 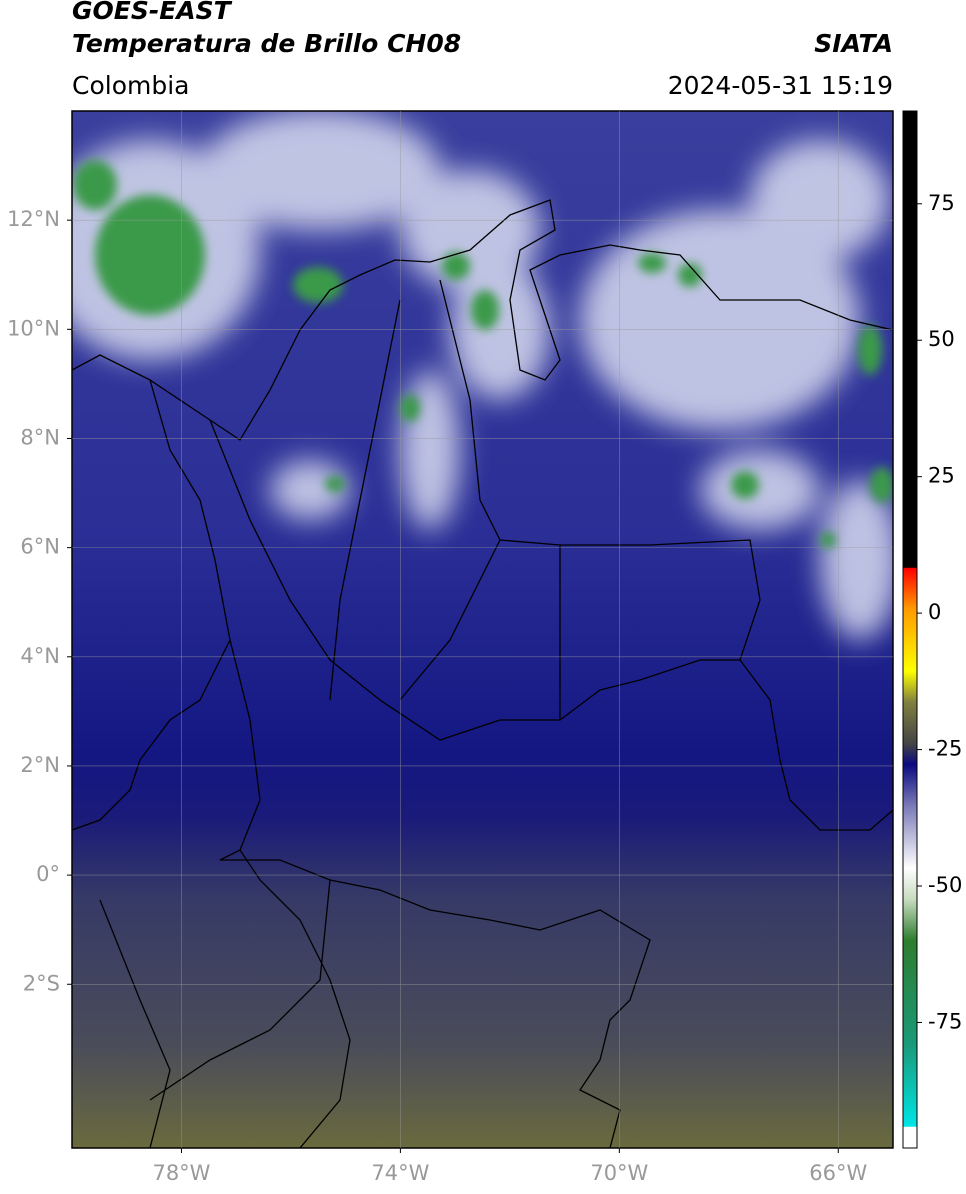 I want to click on colorbar-tick-label: 50, so click(x=941, y=339).